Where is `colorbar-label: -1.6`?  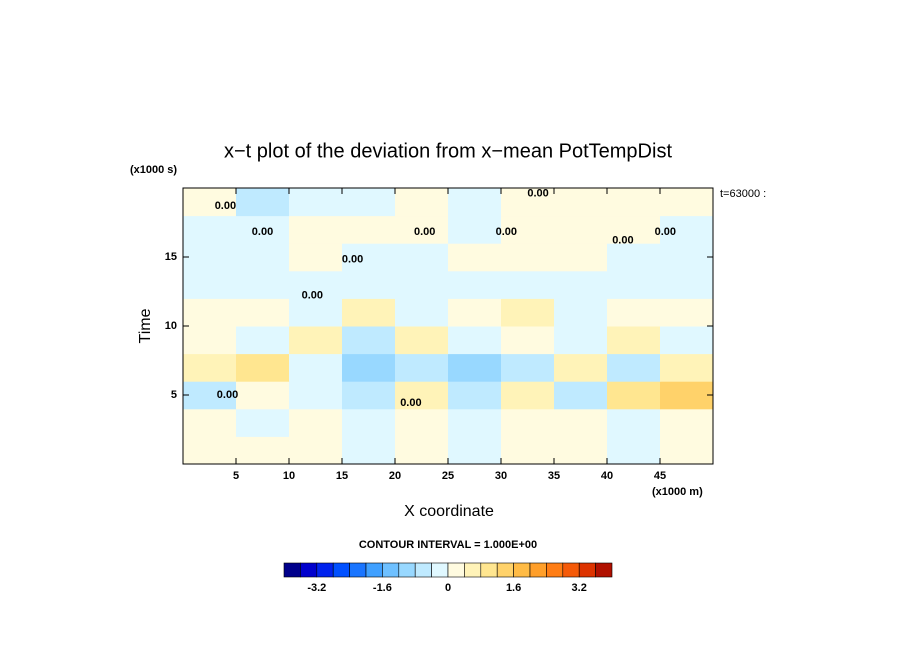
colorbar-label: -1.6 is located at coordinates (382, 588).